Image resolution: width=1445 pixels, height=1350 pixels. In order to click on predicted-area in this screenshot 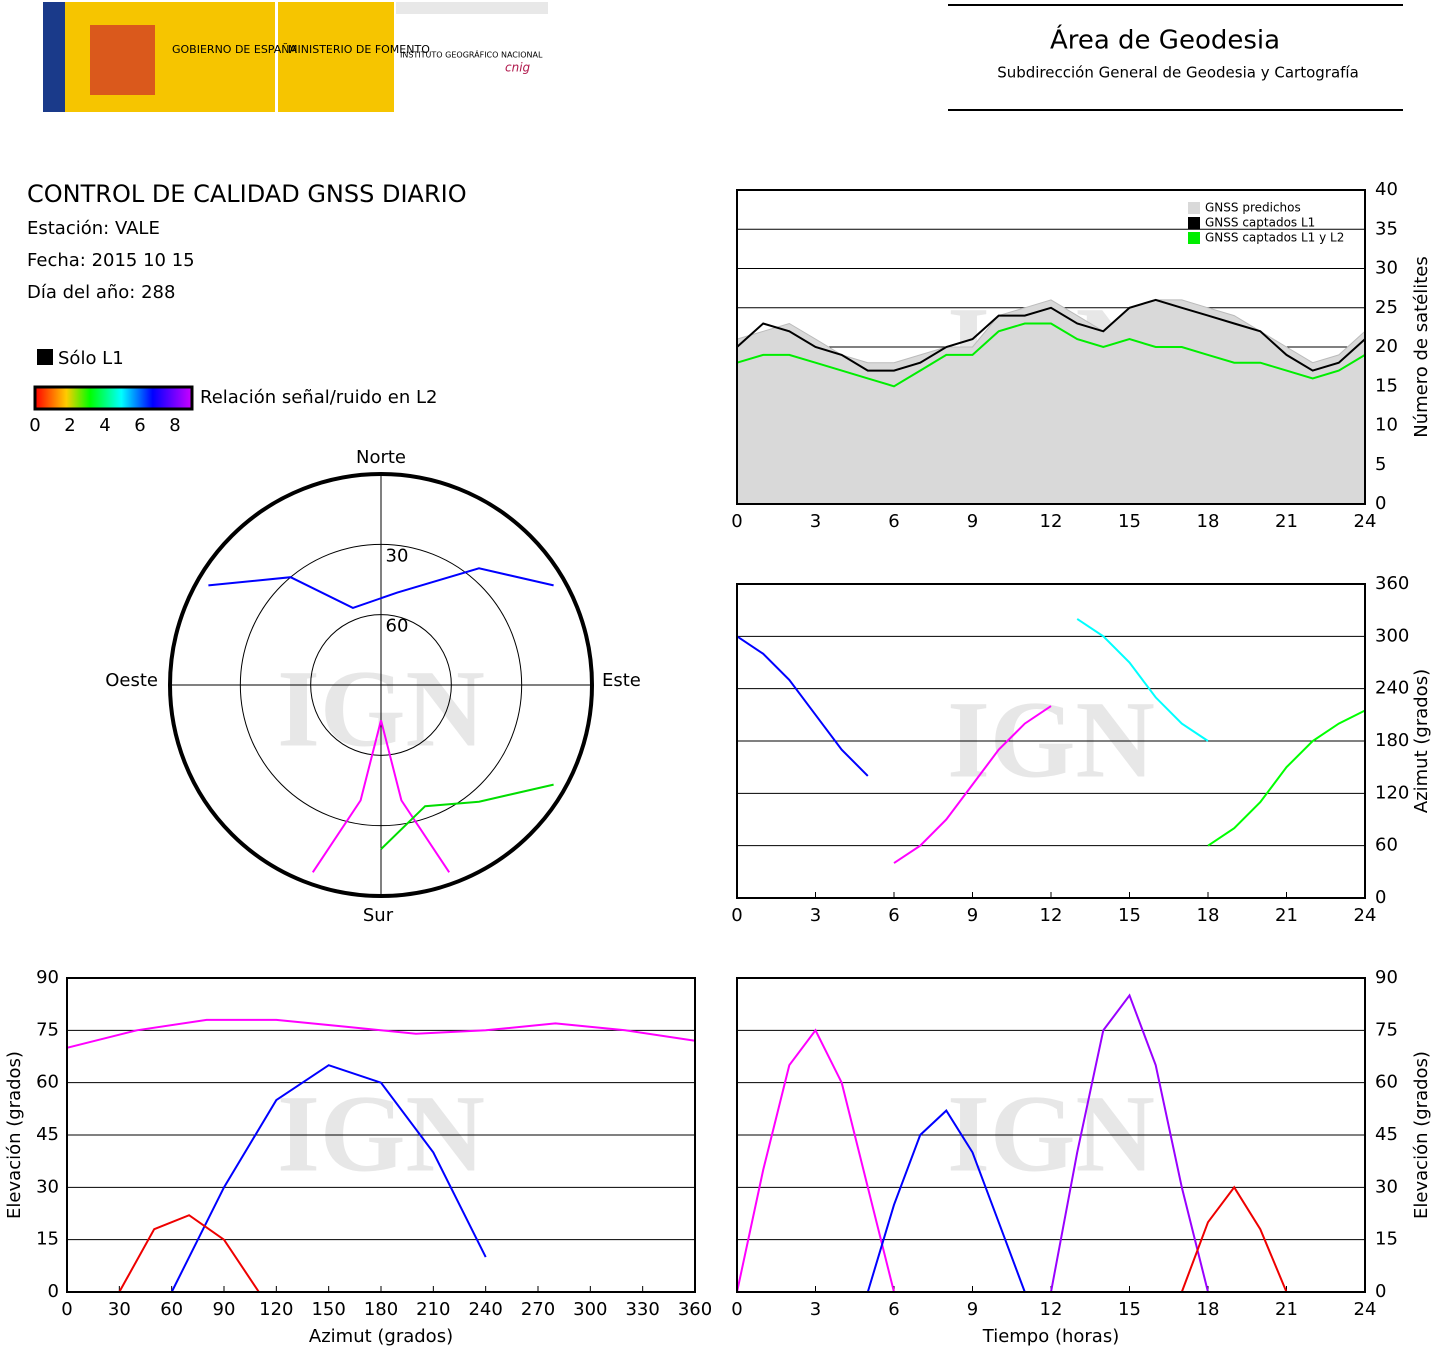, I will do `click(1051, 402)`.